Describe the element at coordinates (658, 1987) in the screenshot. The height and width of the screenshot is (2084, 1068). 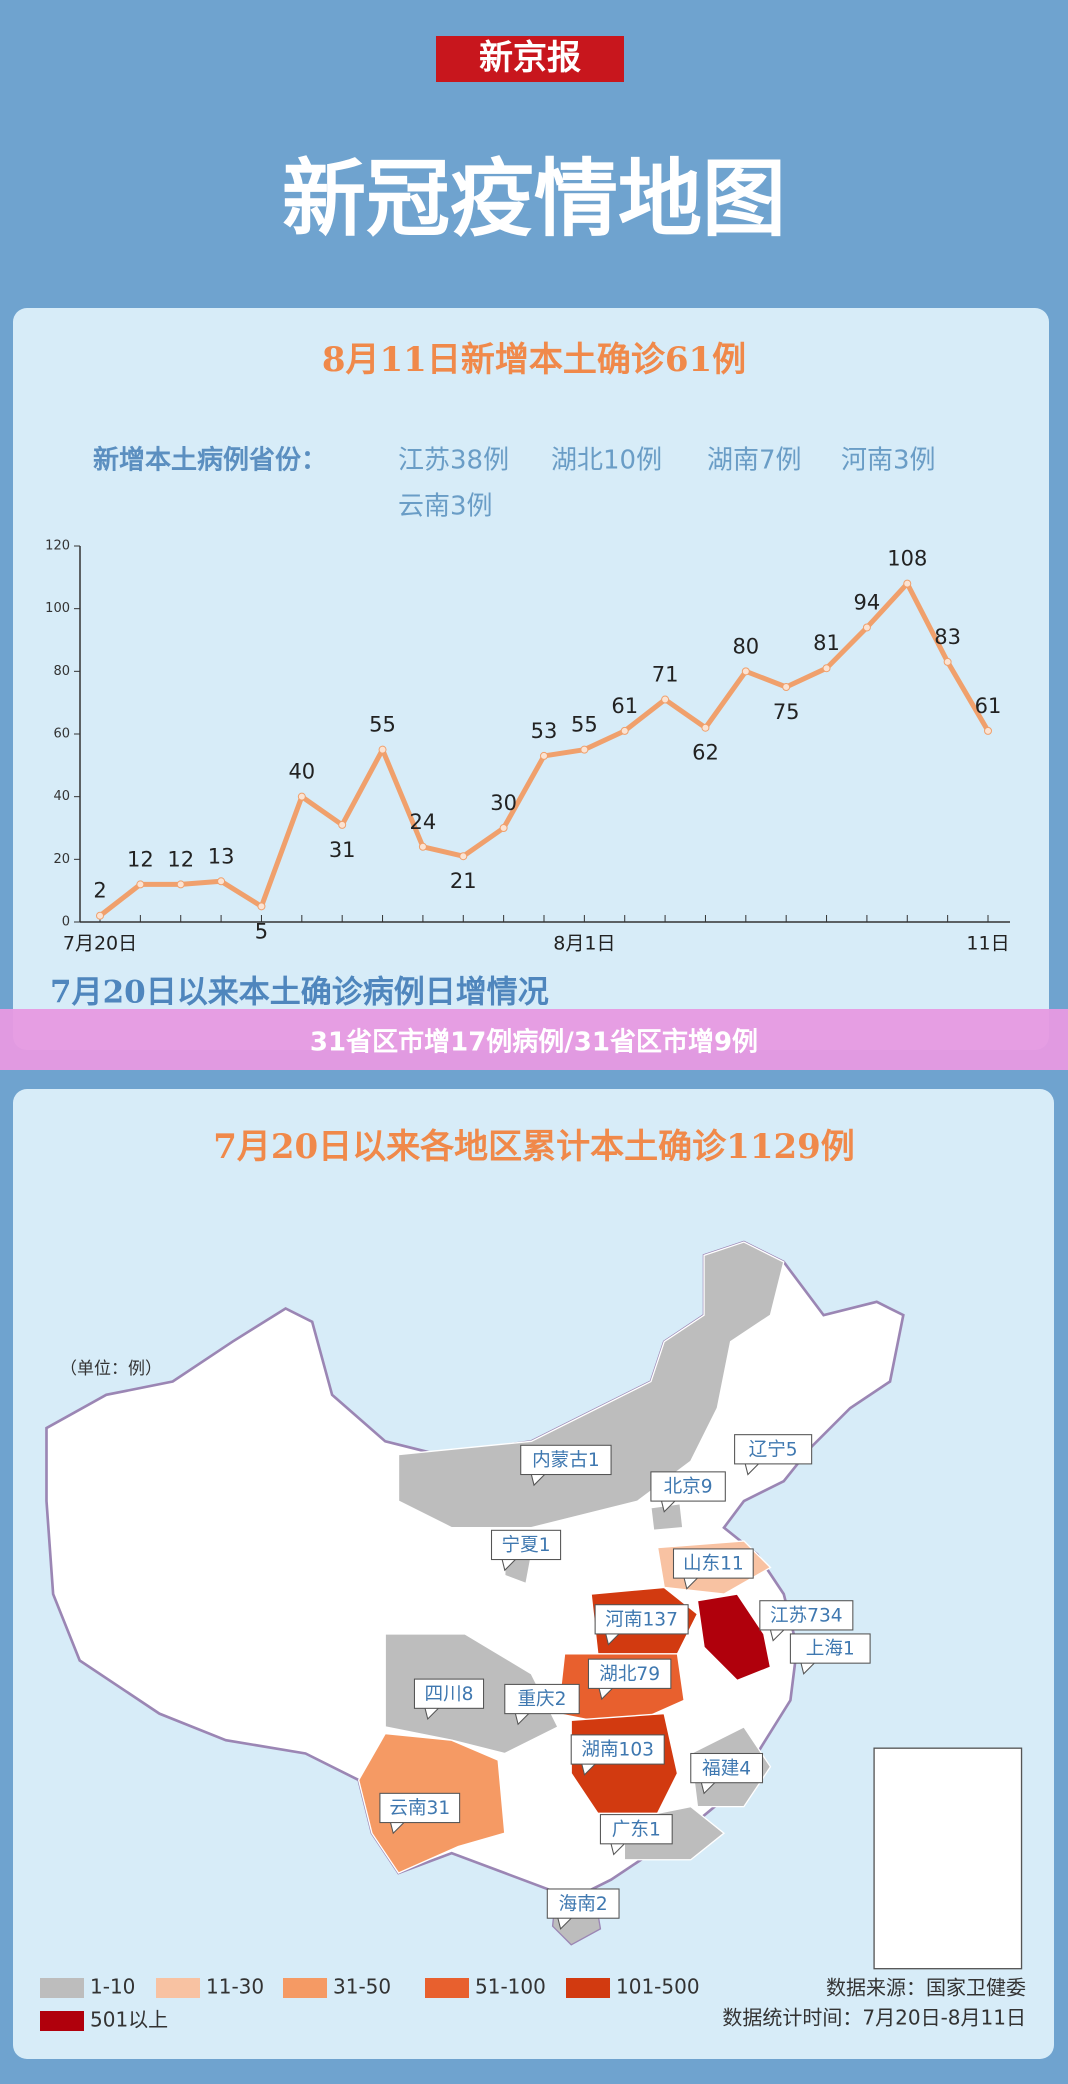
I see `legend-label: 101-500` at that location.